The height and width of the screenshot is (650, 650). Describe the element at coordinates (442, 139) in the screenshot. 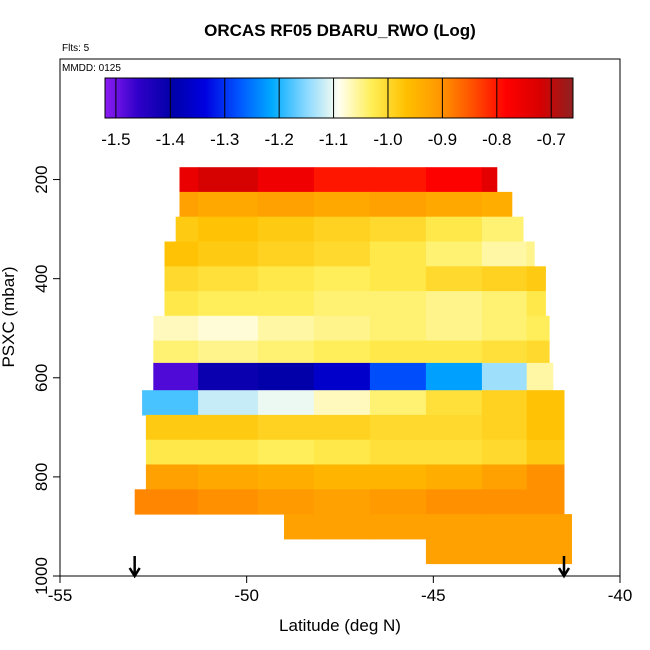

I see `colorbar-tick-label: -0.9` at that location.